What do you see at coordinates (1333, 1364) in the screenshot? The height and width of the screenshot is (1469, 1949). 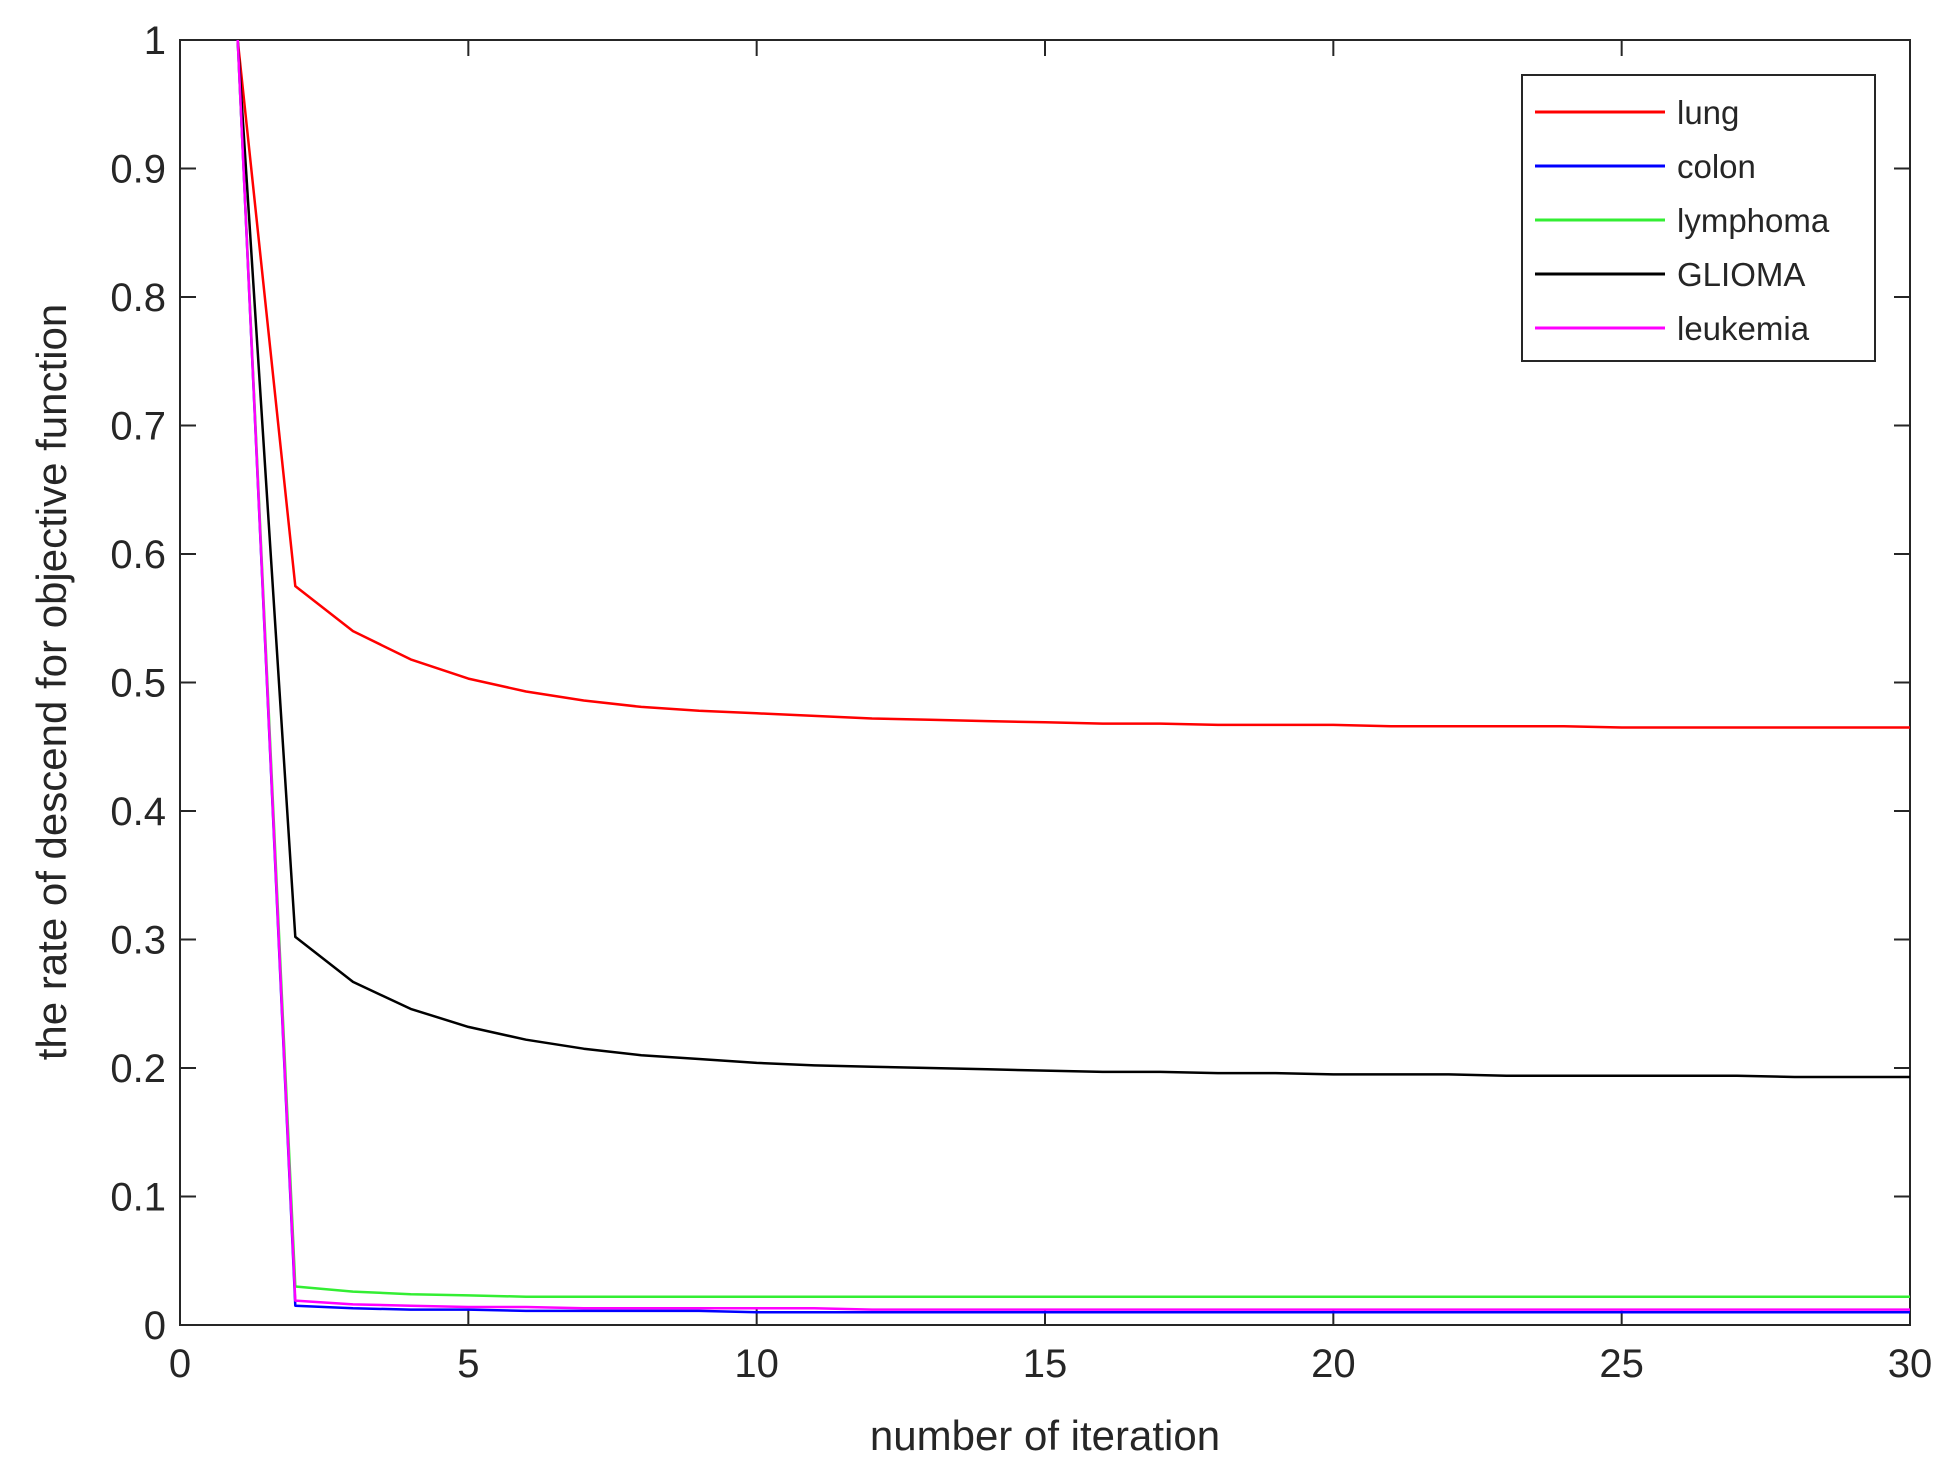 I see `x-tick-label: 20` at bounding box center [1333, 1364].